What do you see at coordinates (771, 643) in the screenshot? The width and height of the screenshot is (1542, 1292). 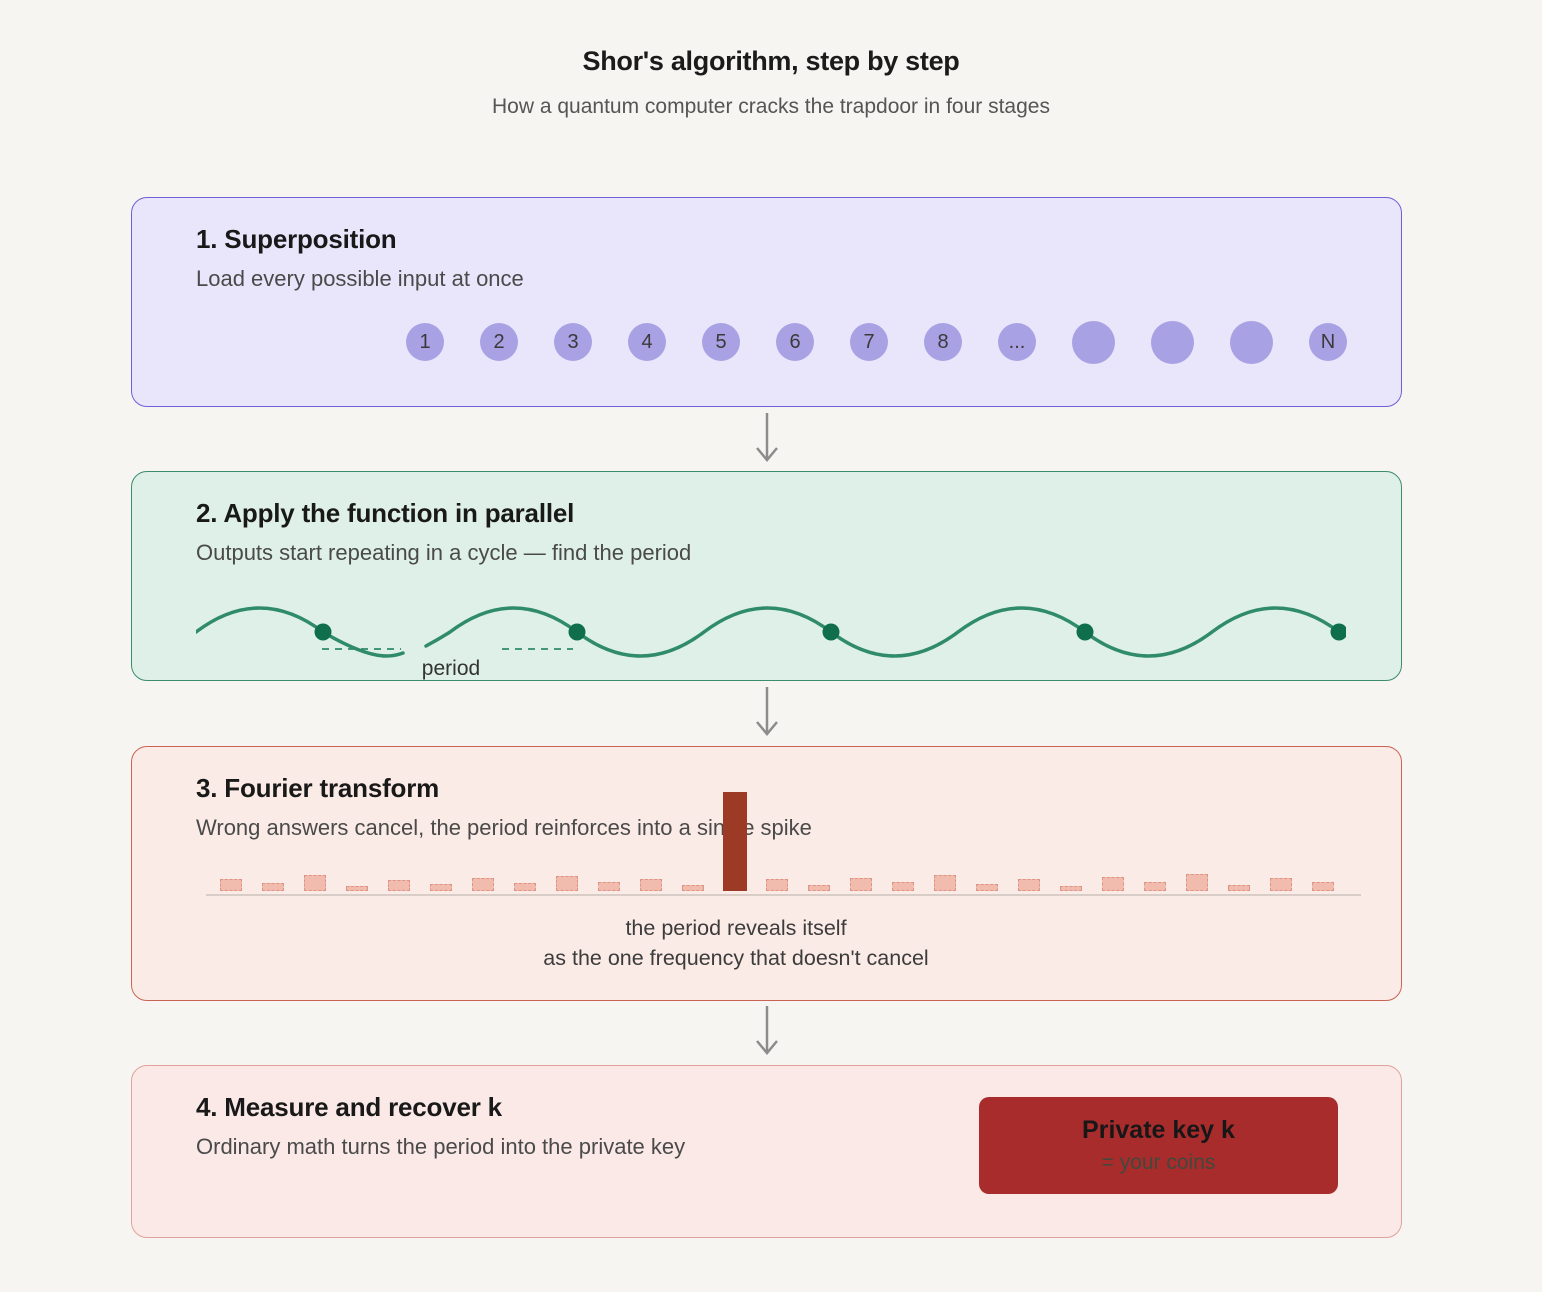 I see `period-wave: period` at bounding box center [771, 643].